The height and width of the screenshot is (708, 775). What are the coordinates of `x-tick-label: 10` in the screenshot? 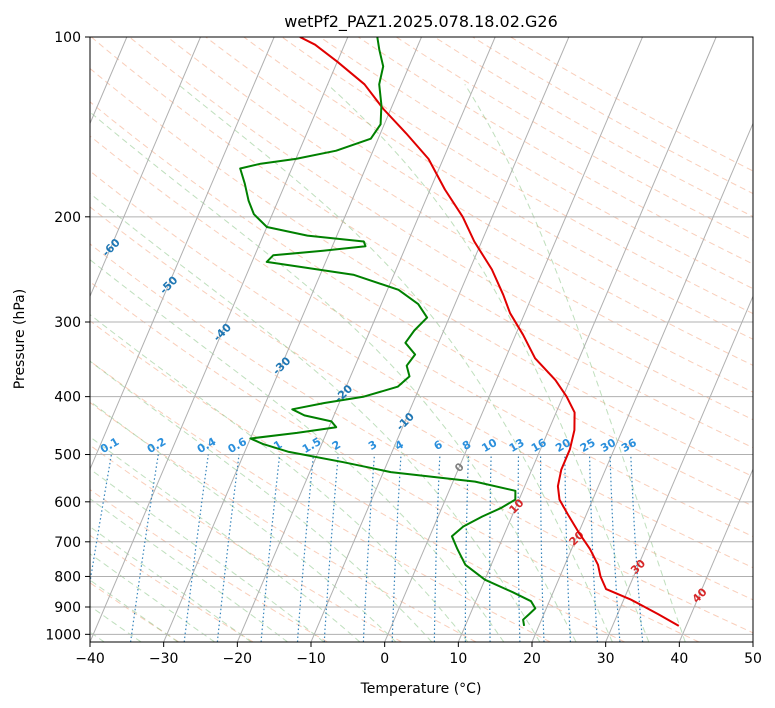 It's located at (458, 659).